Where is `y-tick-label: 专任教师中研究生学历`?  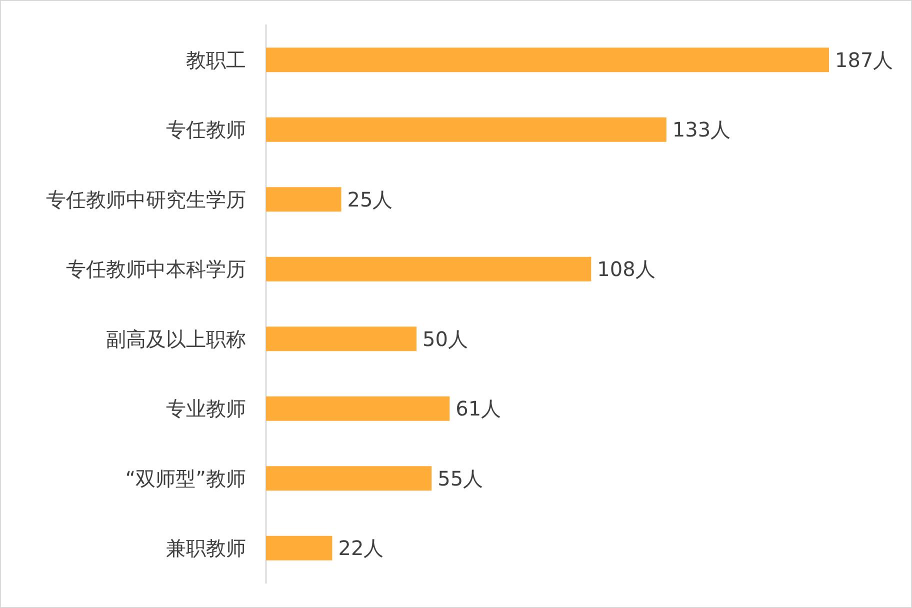 y-tick-label: 专任教师中研究生学历 is located at coordinates (146, 199).